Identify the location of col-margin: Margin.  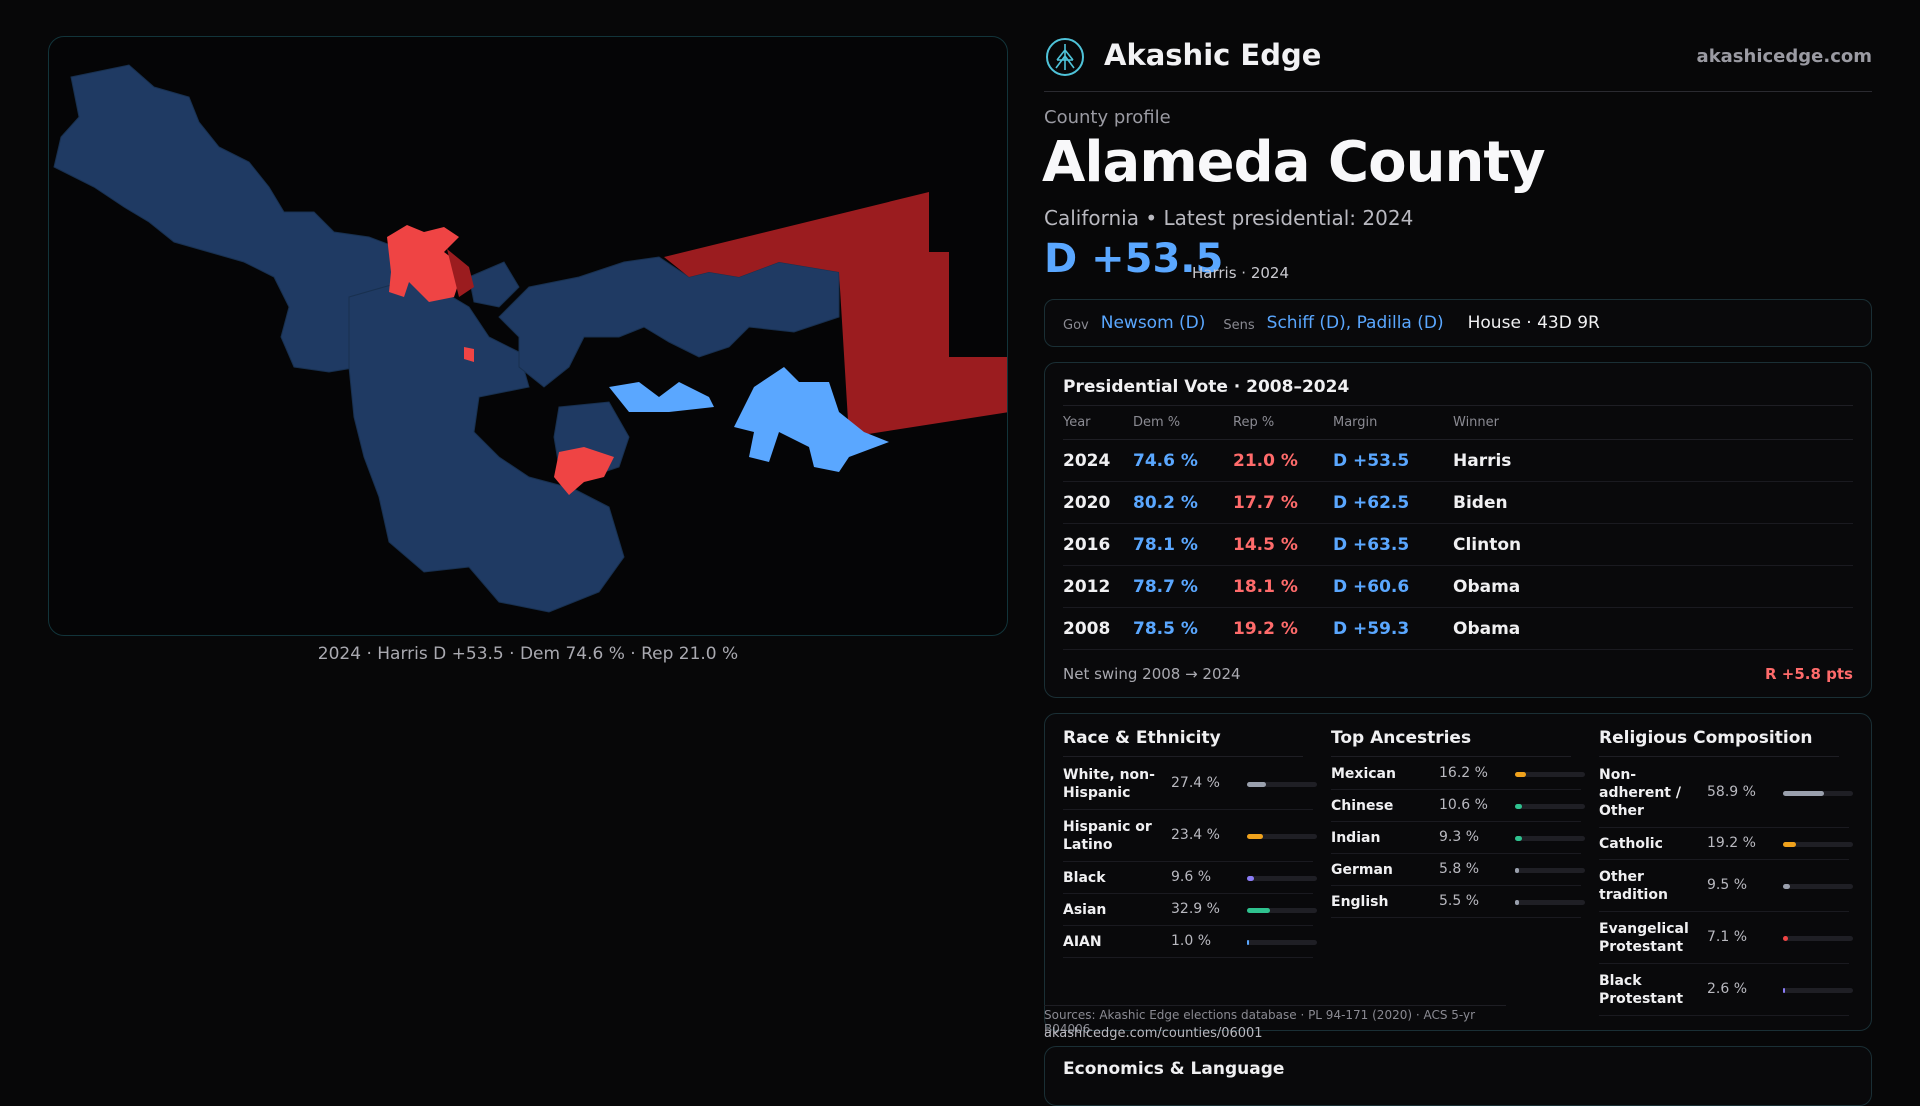
(1393, 422).